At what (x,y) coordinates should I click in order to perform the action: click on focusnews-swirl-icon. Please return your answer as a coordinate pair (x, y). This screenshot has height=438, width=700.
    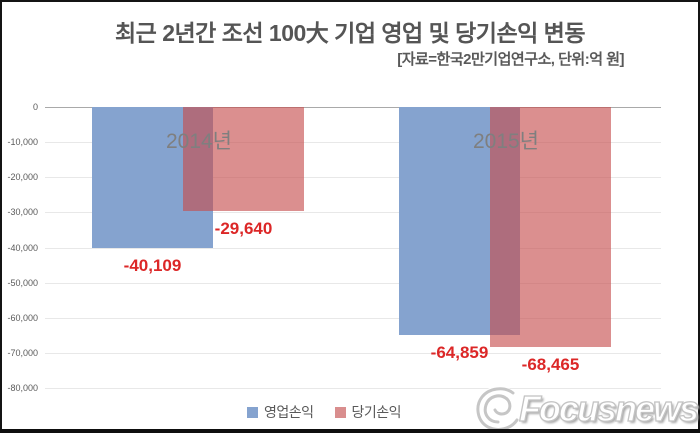
    Looking at the image, I should click on (498, 409).